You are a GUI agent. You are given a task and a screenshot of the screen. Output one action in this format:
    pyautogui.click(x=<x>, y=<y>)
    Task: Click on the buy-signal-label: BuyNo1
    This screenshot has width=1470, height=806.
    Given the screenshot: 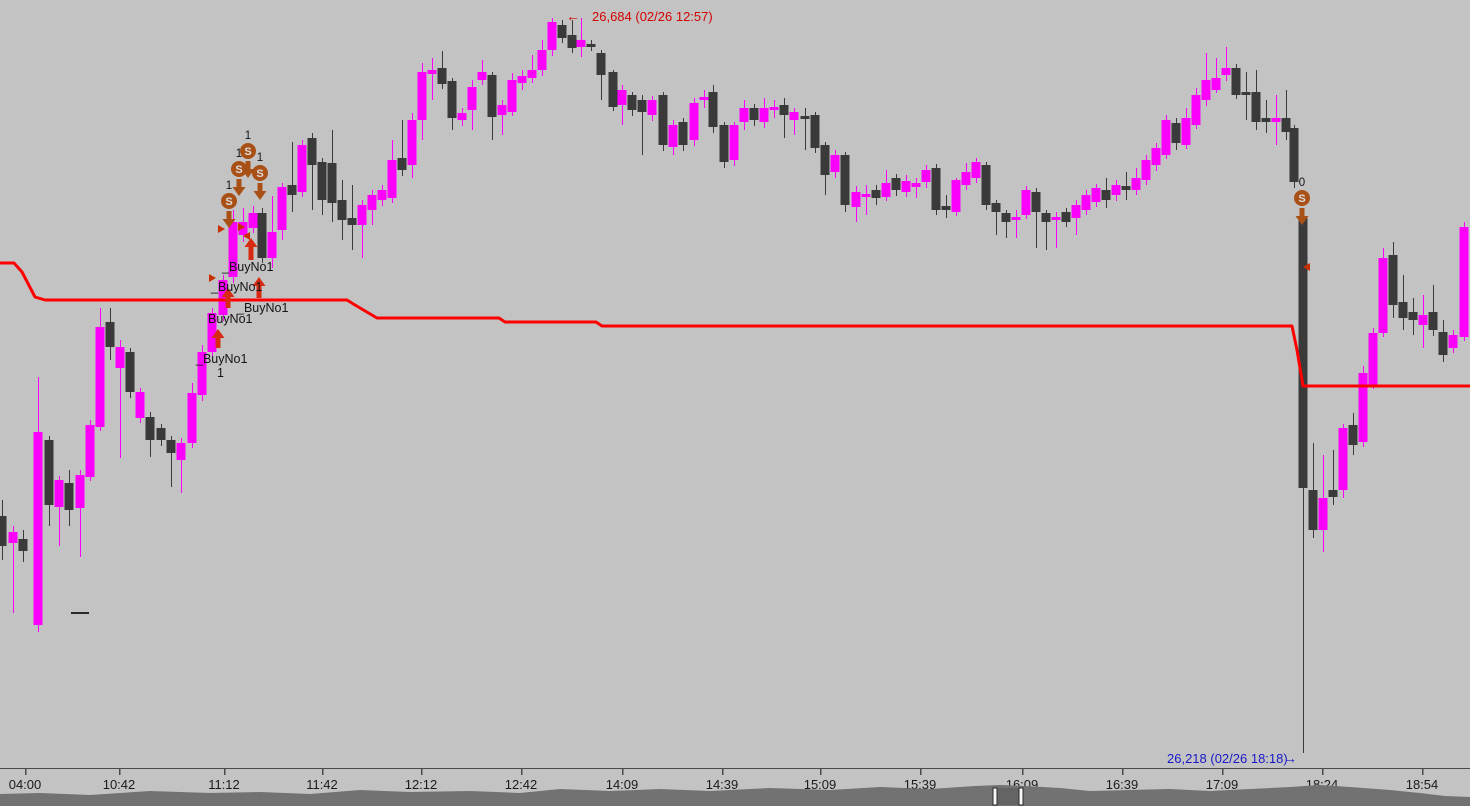 What is the action you would take?
    pyautogui.click(x=230, y=319)
    